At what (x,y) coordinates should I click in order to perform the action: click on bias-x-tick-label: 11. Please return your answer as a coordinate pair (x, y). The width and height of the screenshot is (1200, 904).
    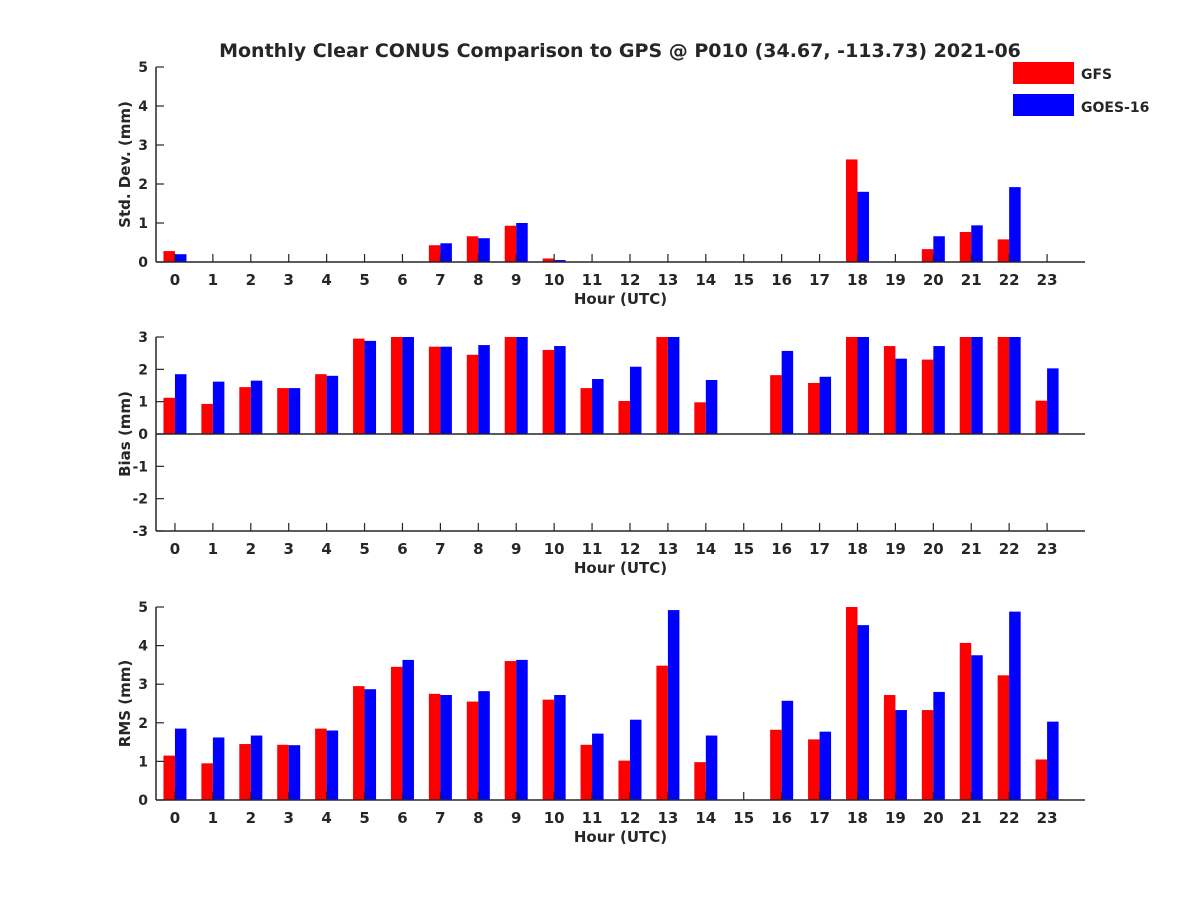
    Looking at the image, I should click on (592, 549).